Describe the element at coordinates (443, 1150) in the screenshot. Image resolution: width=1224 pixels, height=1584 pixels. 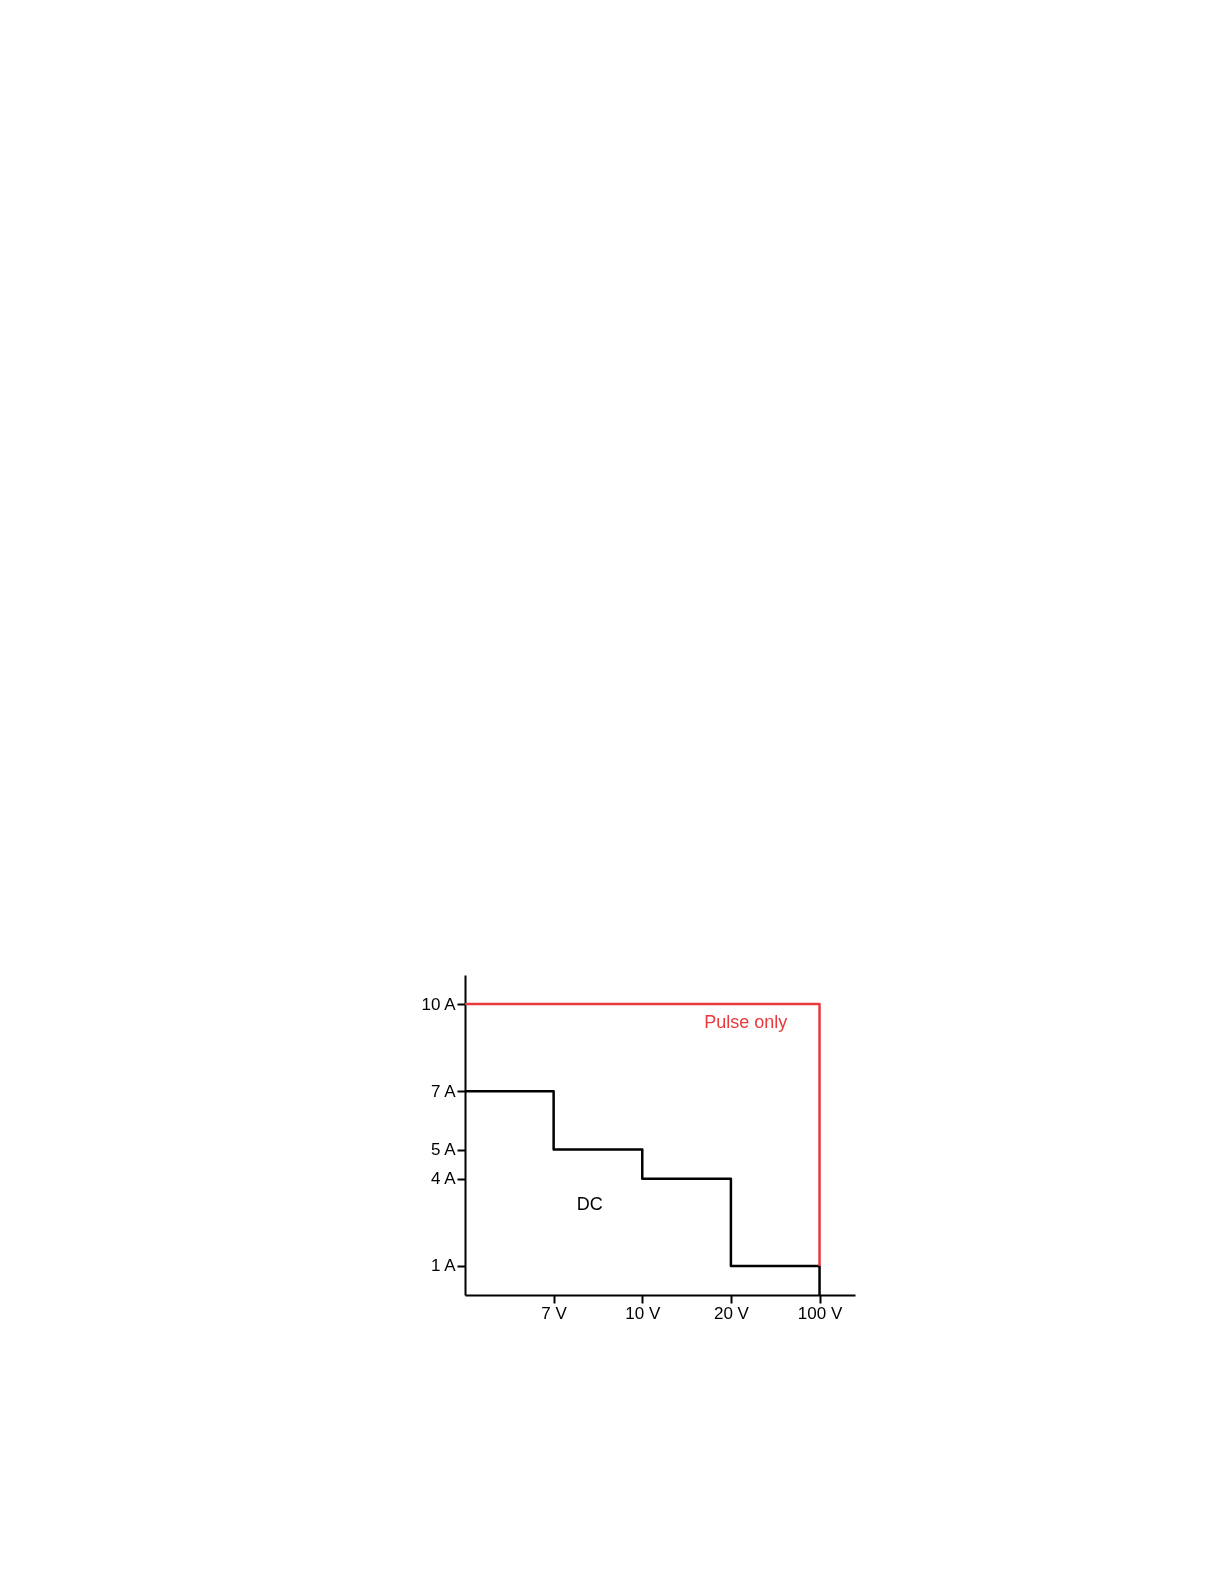
I see `y-tick-label: 5 A` at that location.